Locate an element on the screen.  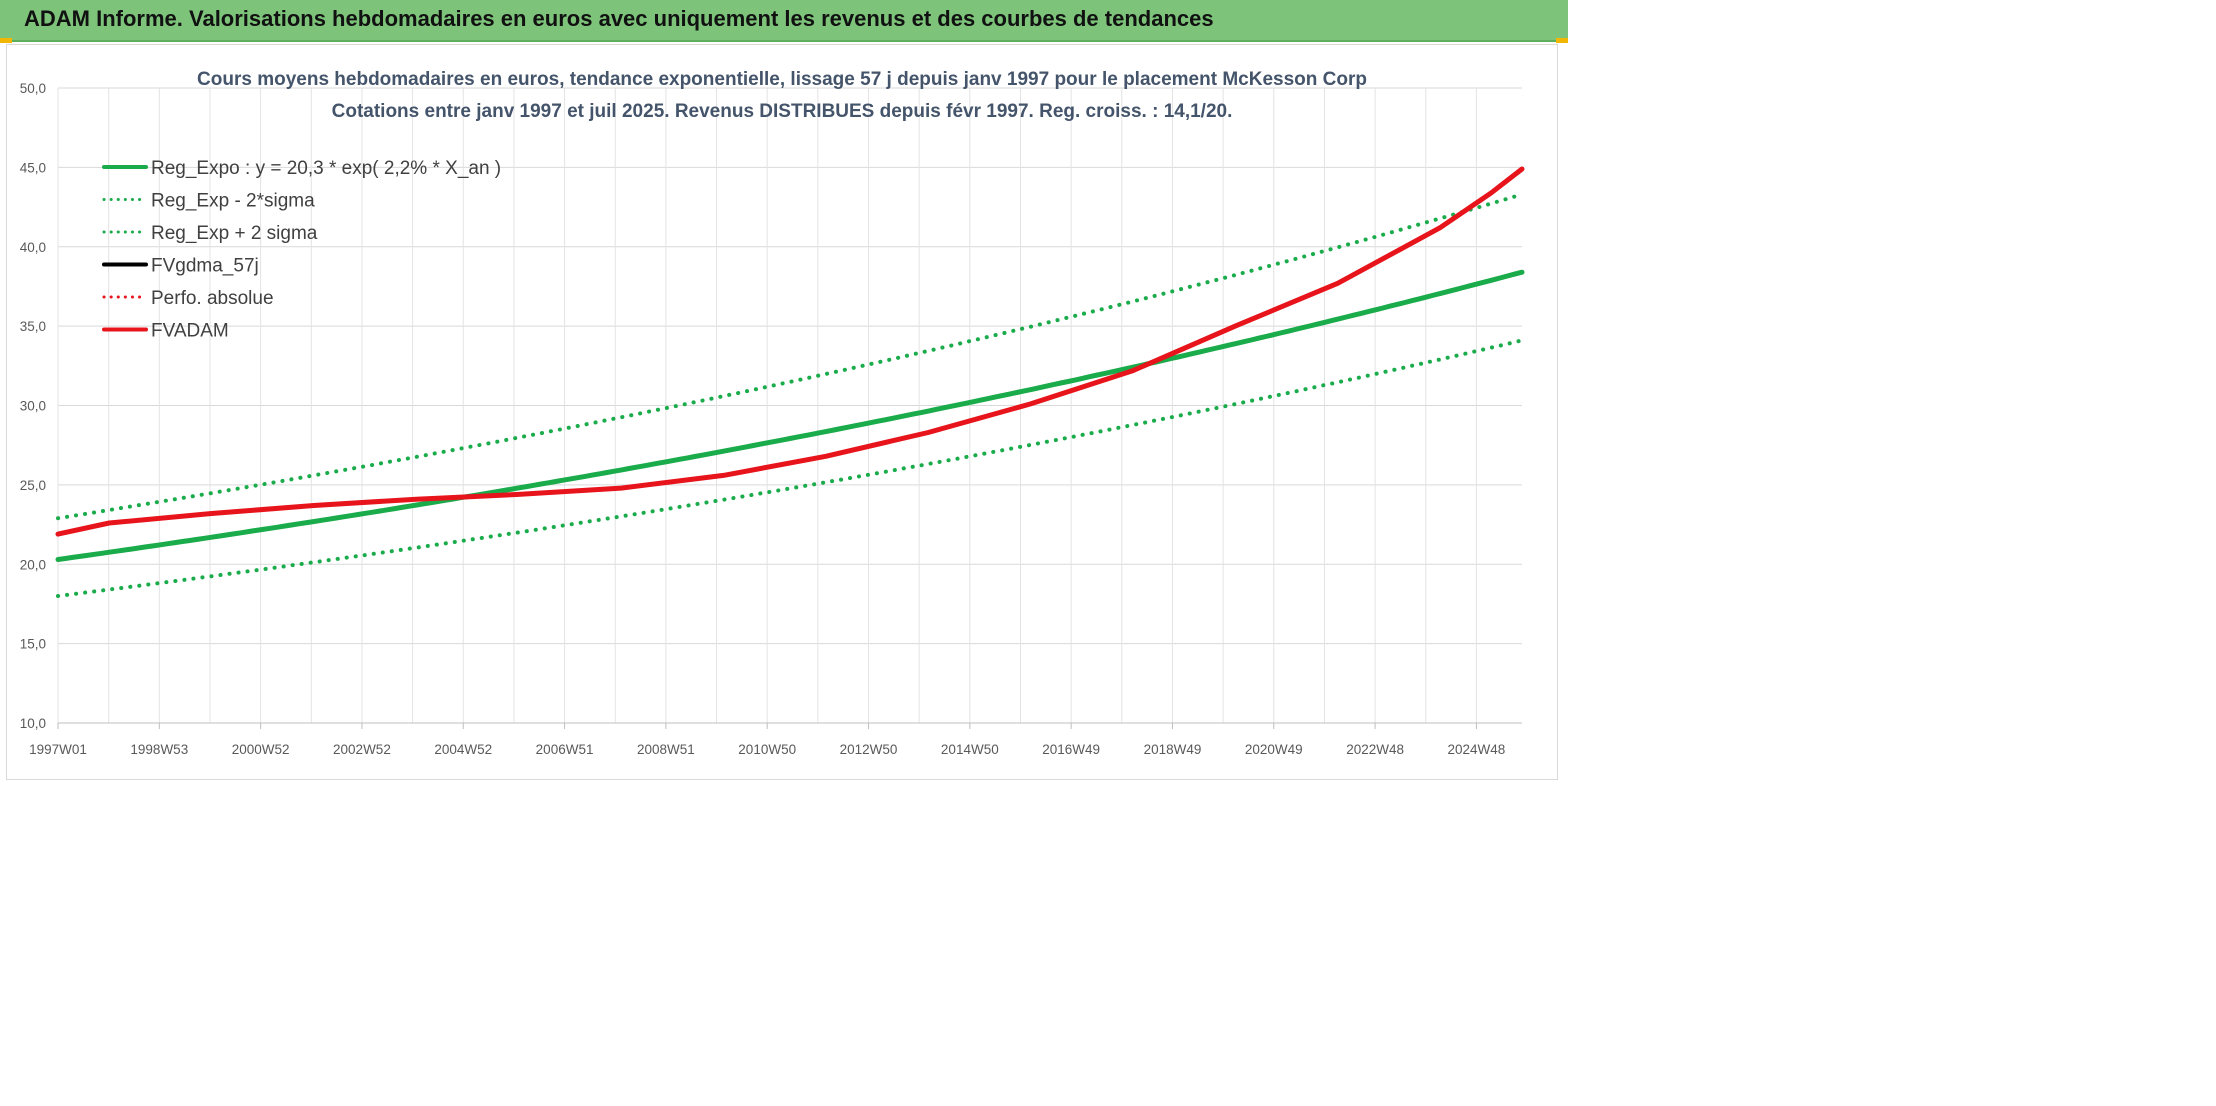
x-tick-label: 1997W01 is located at coordinates (58, 749).